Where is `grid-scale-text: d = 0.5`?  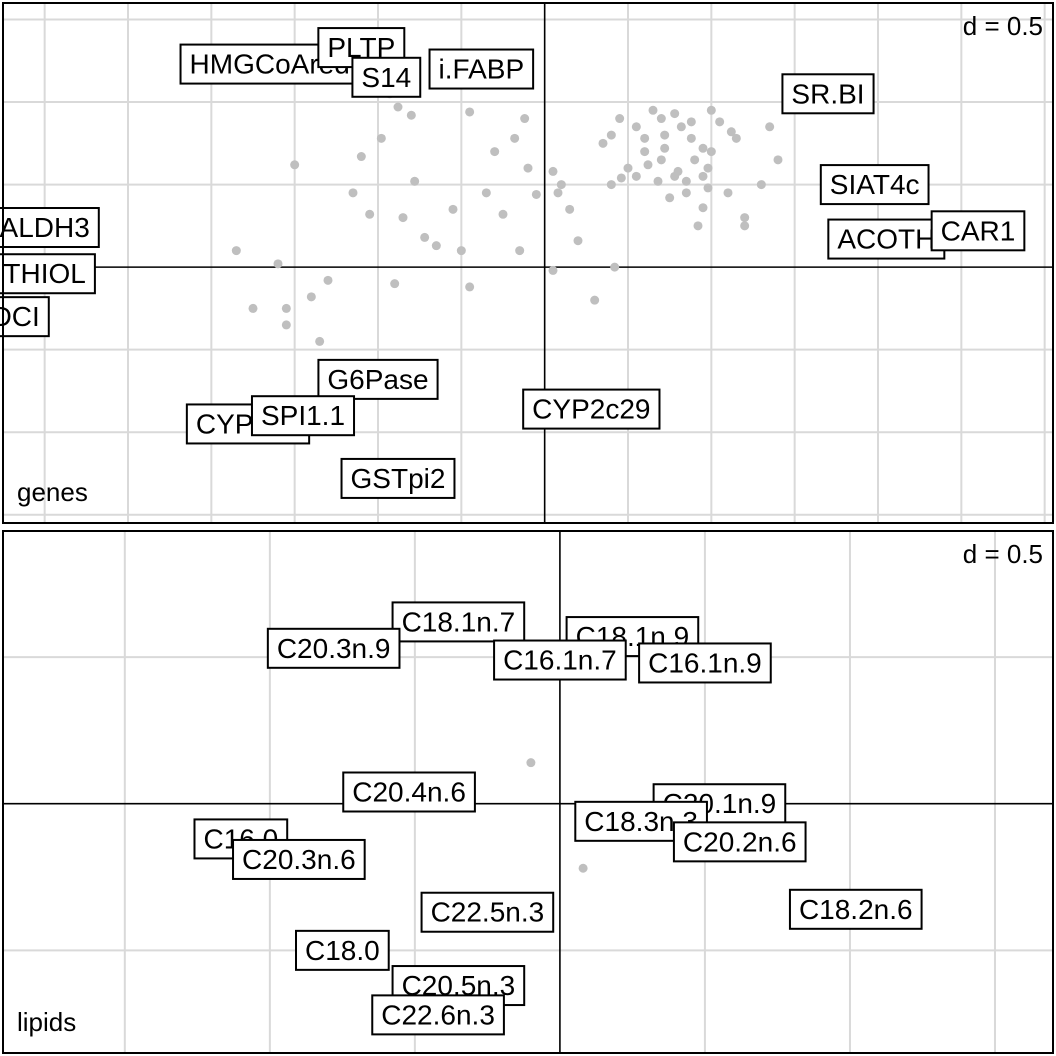 grid-scale-text: d = 0.5 is located at coordinates (1003, 26).